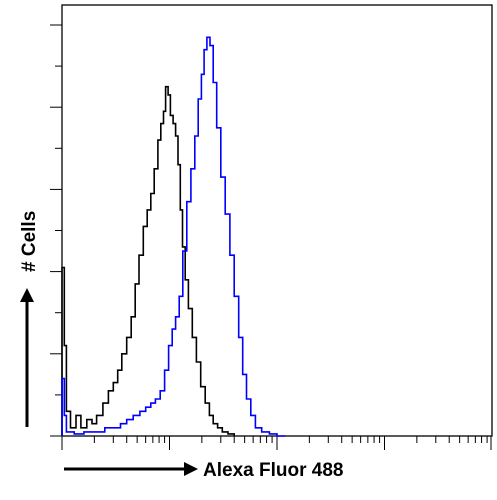 The height and width of the screenshot is (500, 497). I want to click on x-axis-label: Alexa Fluor 488, so click(273, 470).